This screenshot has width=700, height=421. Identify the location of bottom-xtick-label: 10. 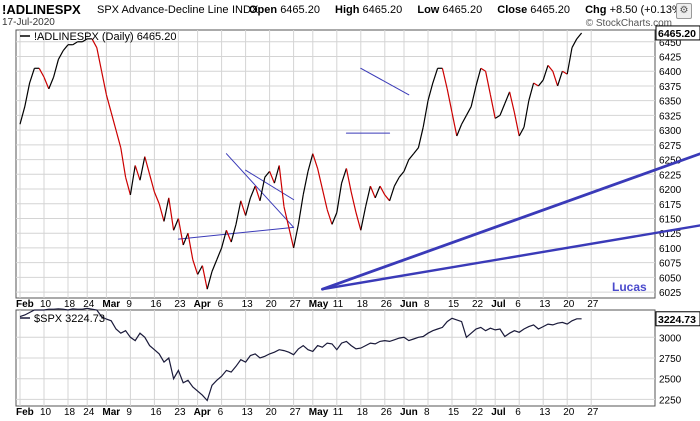
(46, 412).